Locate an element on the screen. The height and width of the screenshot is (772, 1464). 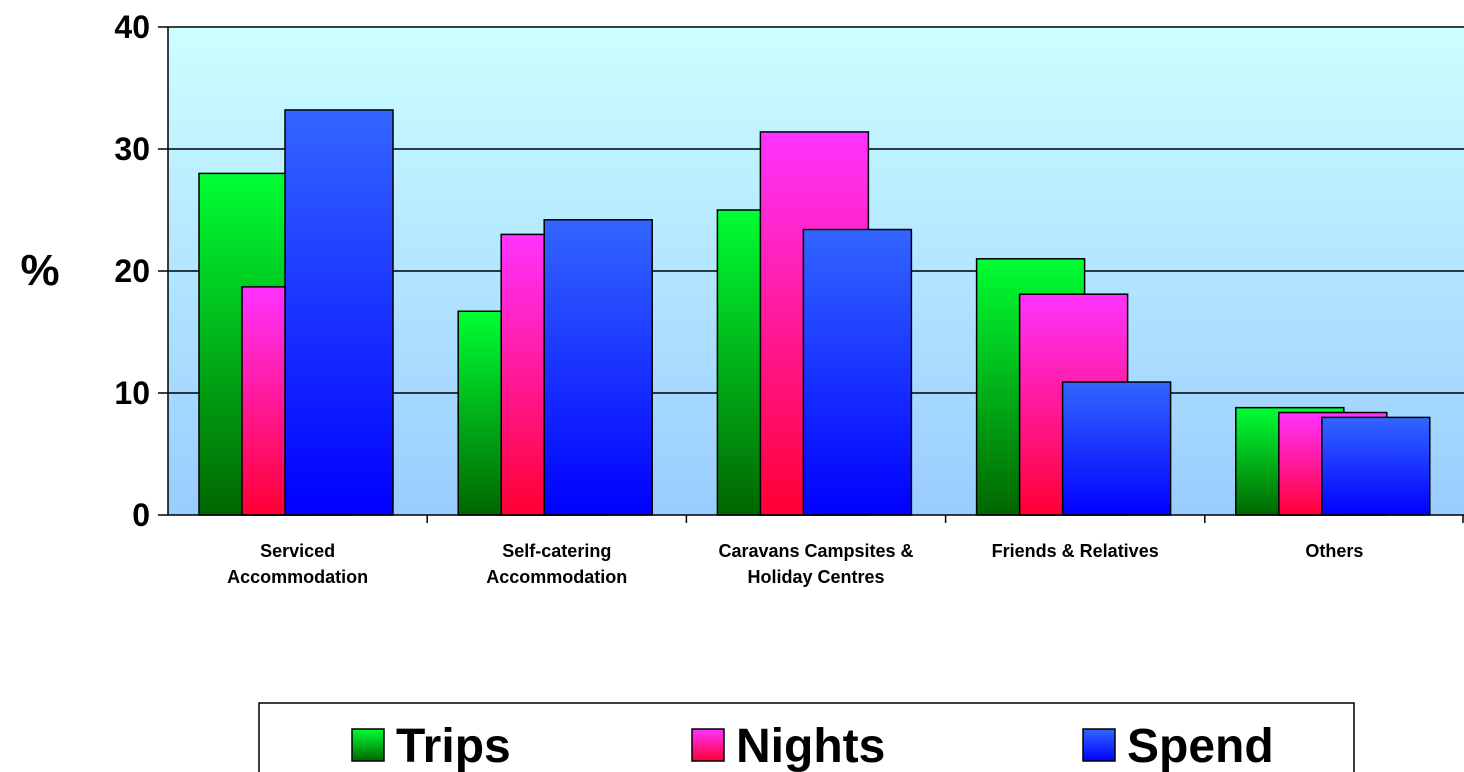
x-category-label: Serviced Accommodation is located at coordinates (297, 564).